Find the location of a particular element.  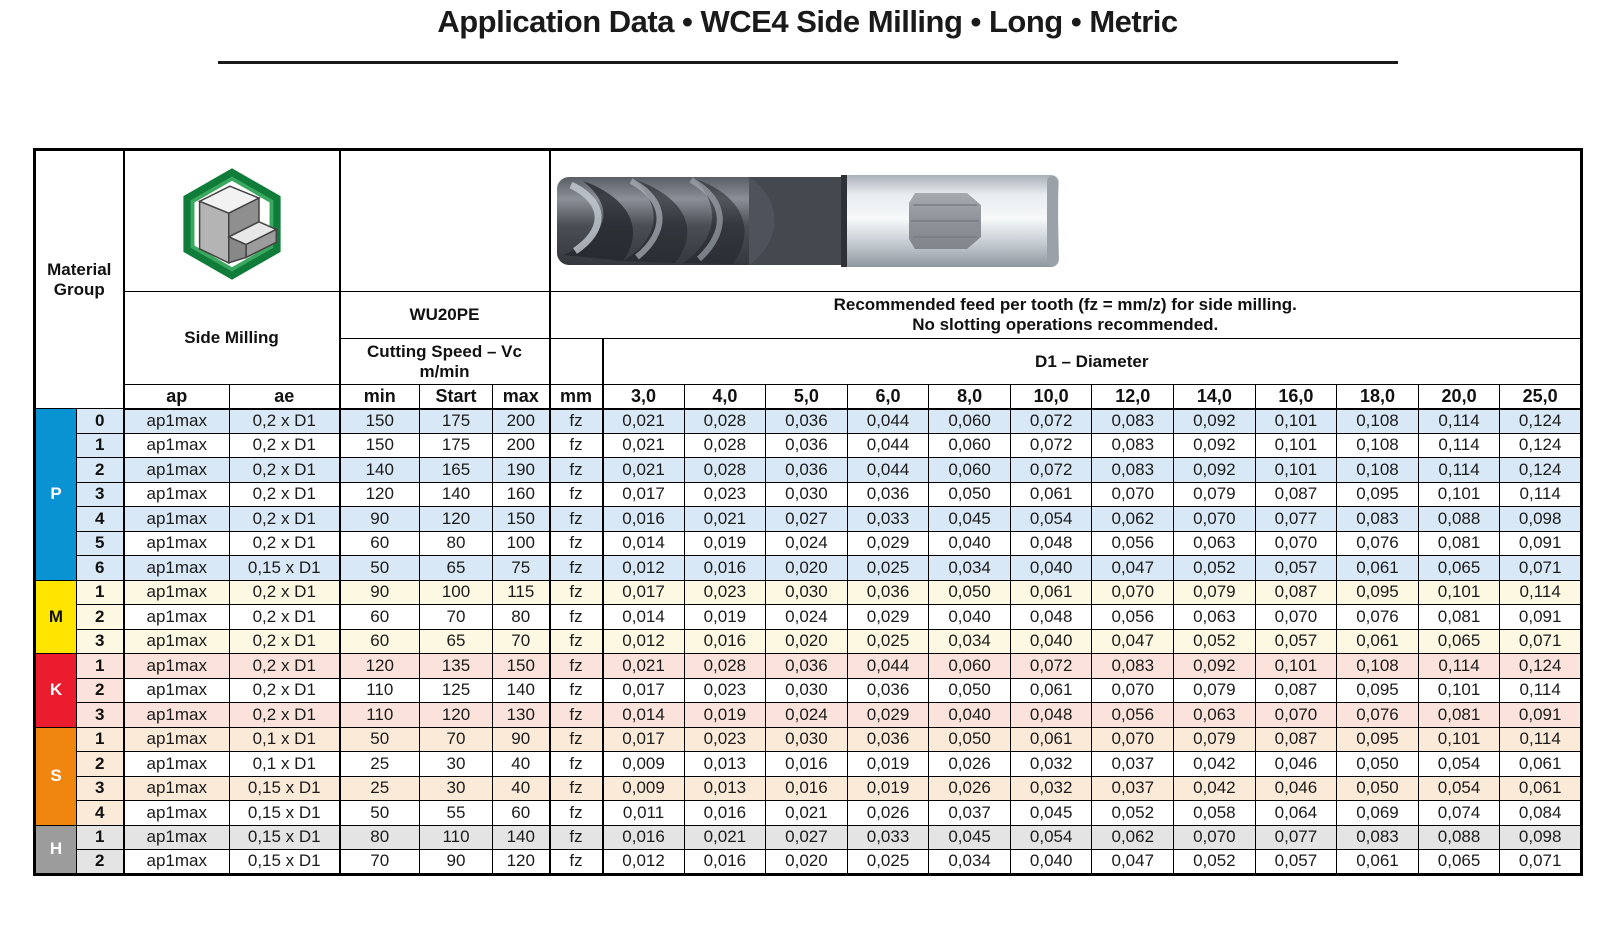

vc-min-cell: 110 is located at coordinates (379, 690).